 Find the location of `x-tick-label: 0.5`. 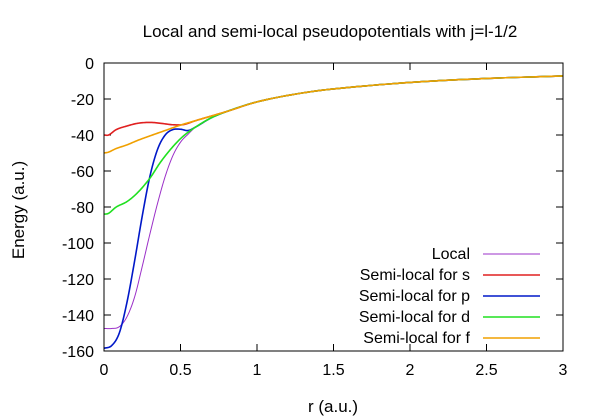

x-tick-label: 0.5 is located at coordinates (180, 370).